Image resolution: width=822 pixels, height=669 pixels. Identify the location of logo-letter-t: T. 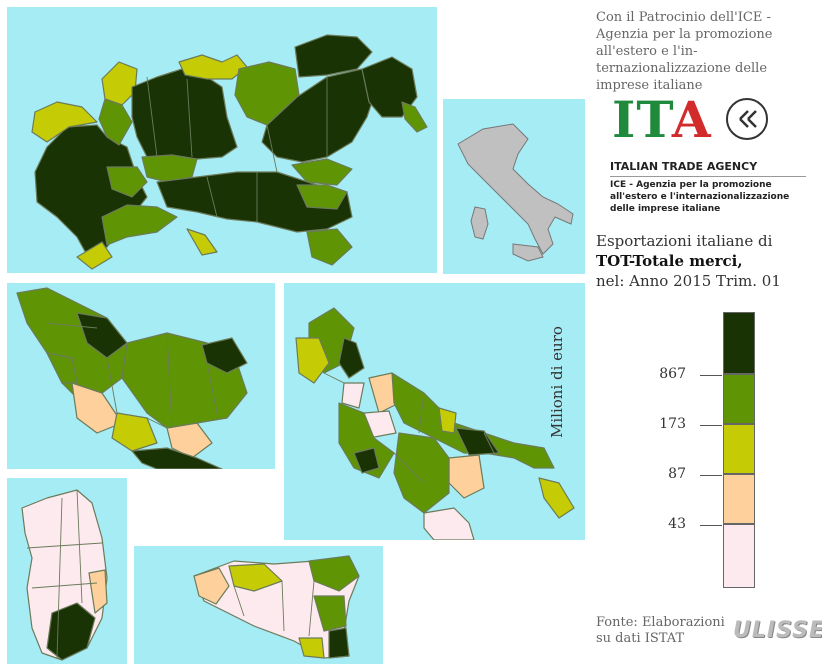
(654, 119).